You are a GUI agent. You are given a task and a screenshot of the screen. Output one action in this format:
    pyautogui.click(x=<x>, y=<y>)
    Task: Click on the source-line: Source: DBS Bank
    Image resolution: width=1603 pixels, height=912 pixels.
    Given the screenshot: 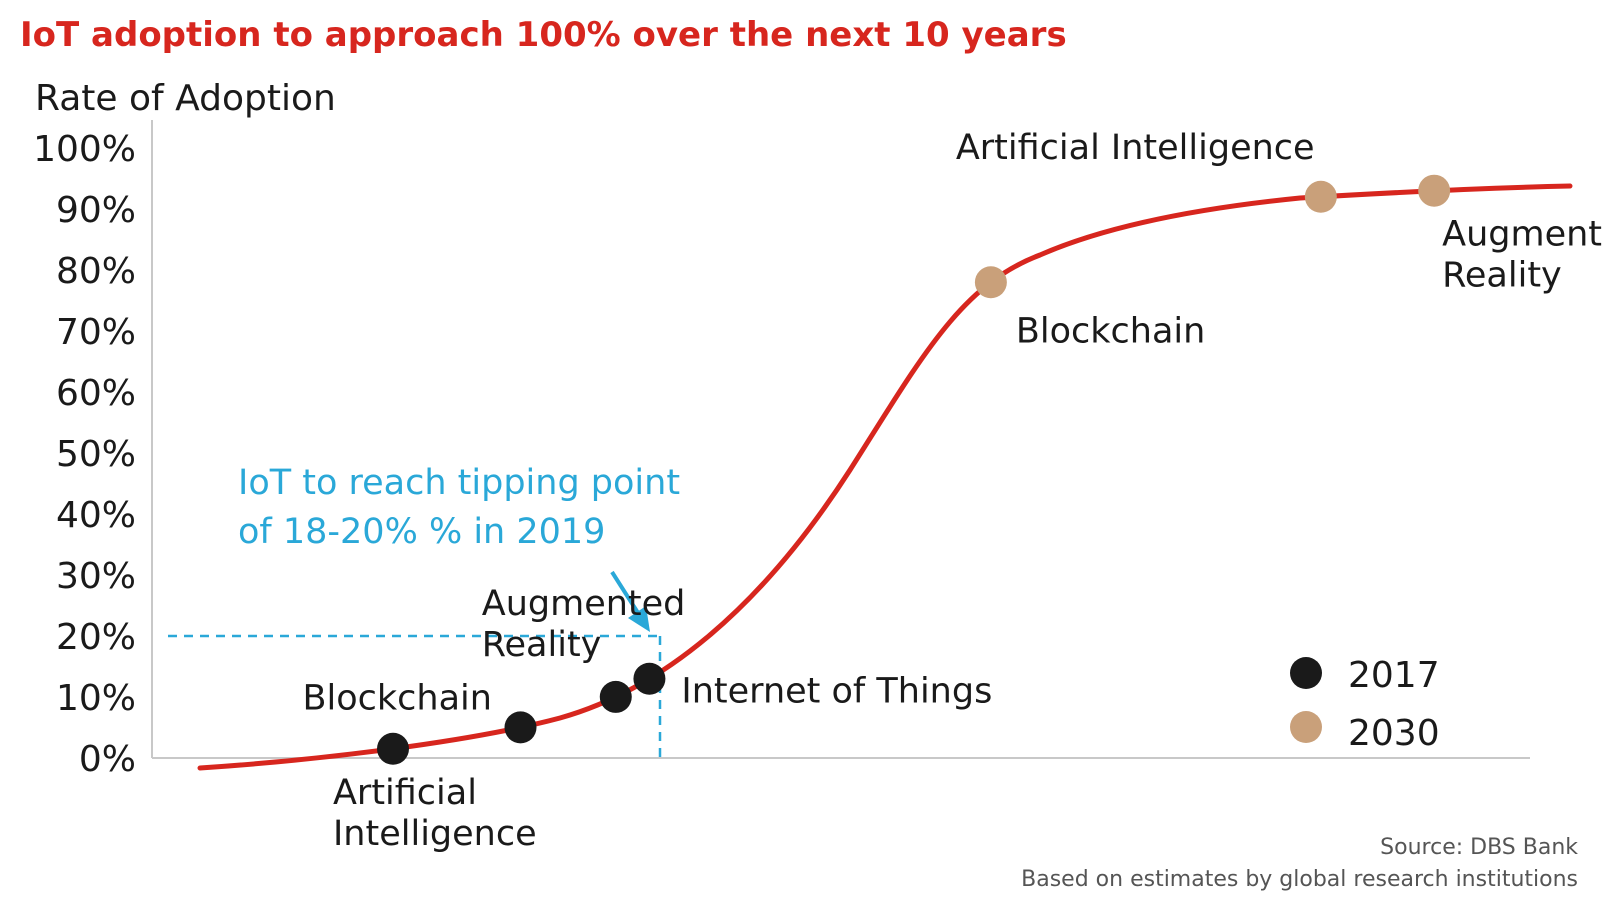 What is the action you would take?
    pyautogui.click(x=1479, y=847)
    